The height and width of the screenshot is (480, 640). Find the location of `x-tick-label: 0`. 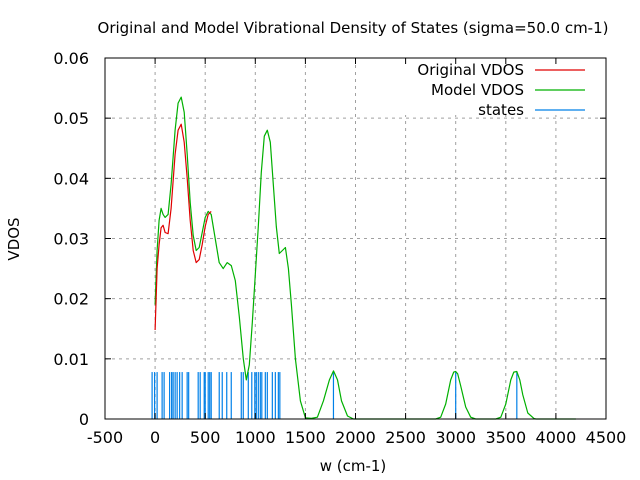

x-tick-label: 0 is located at coordinates (155, 437).